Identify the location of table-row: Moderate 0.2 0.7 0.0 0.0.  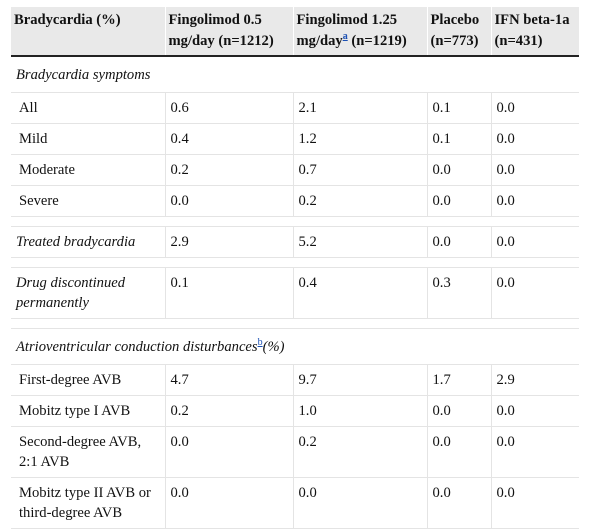
(295, 170).